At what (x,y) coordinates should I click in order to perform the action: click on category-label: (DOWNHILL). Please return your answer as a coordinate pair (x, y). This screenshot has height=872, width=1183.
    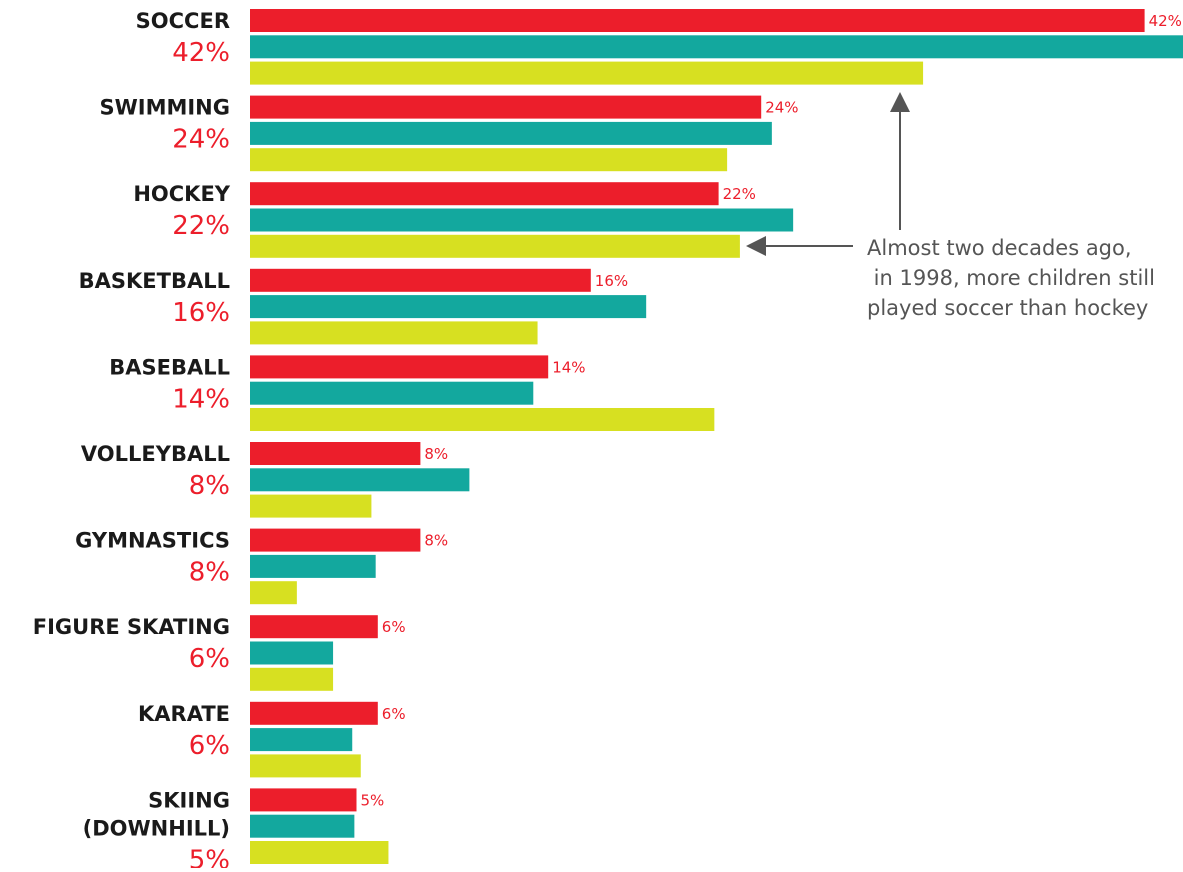
    Looking at the image, I should click on (156, 828).